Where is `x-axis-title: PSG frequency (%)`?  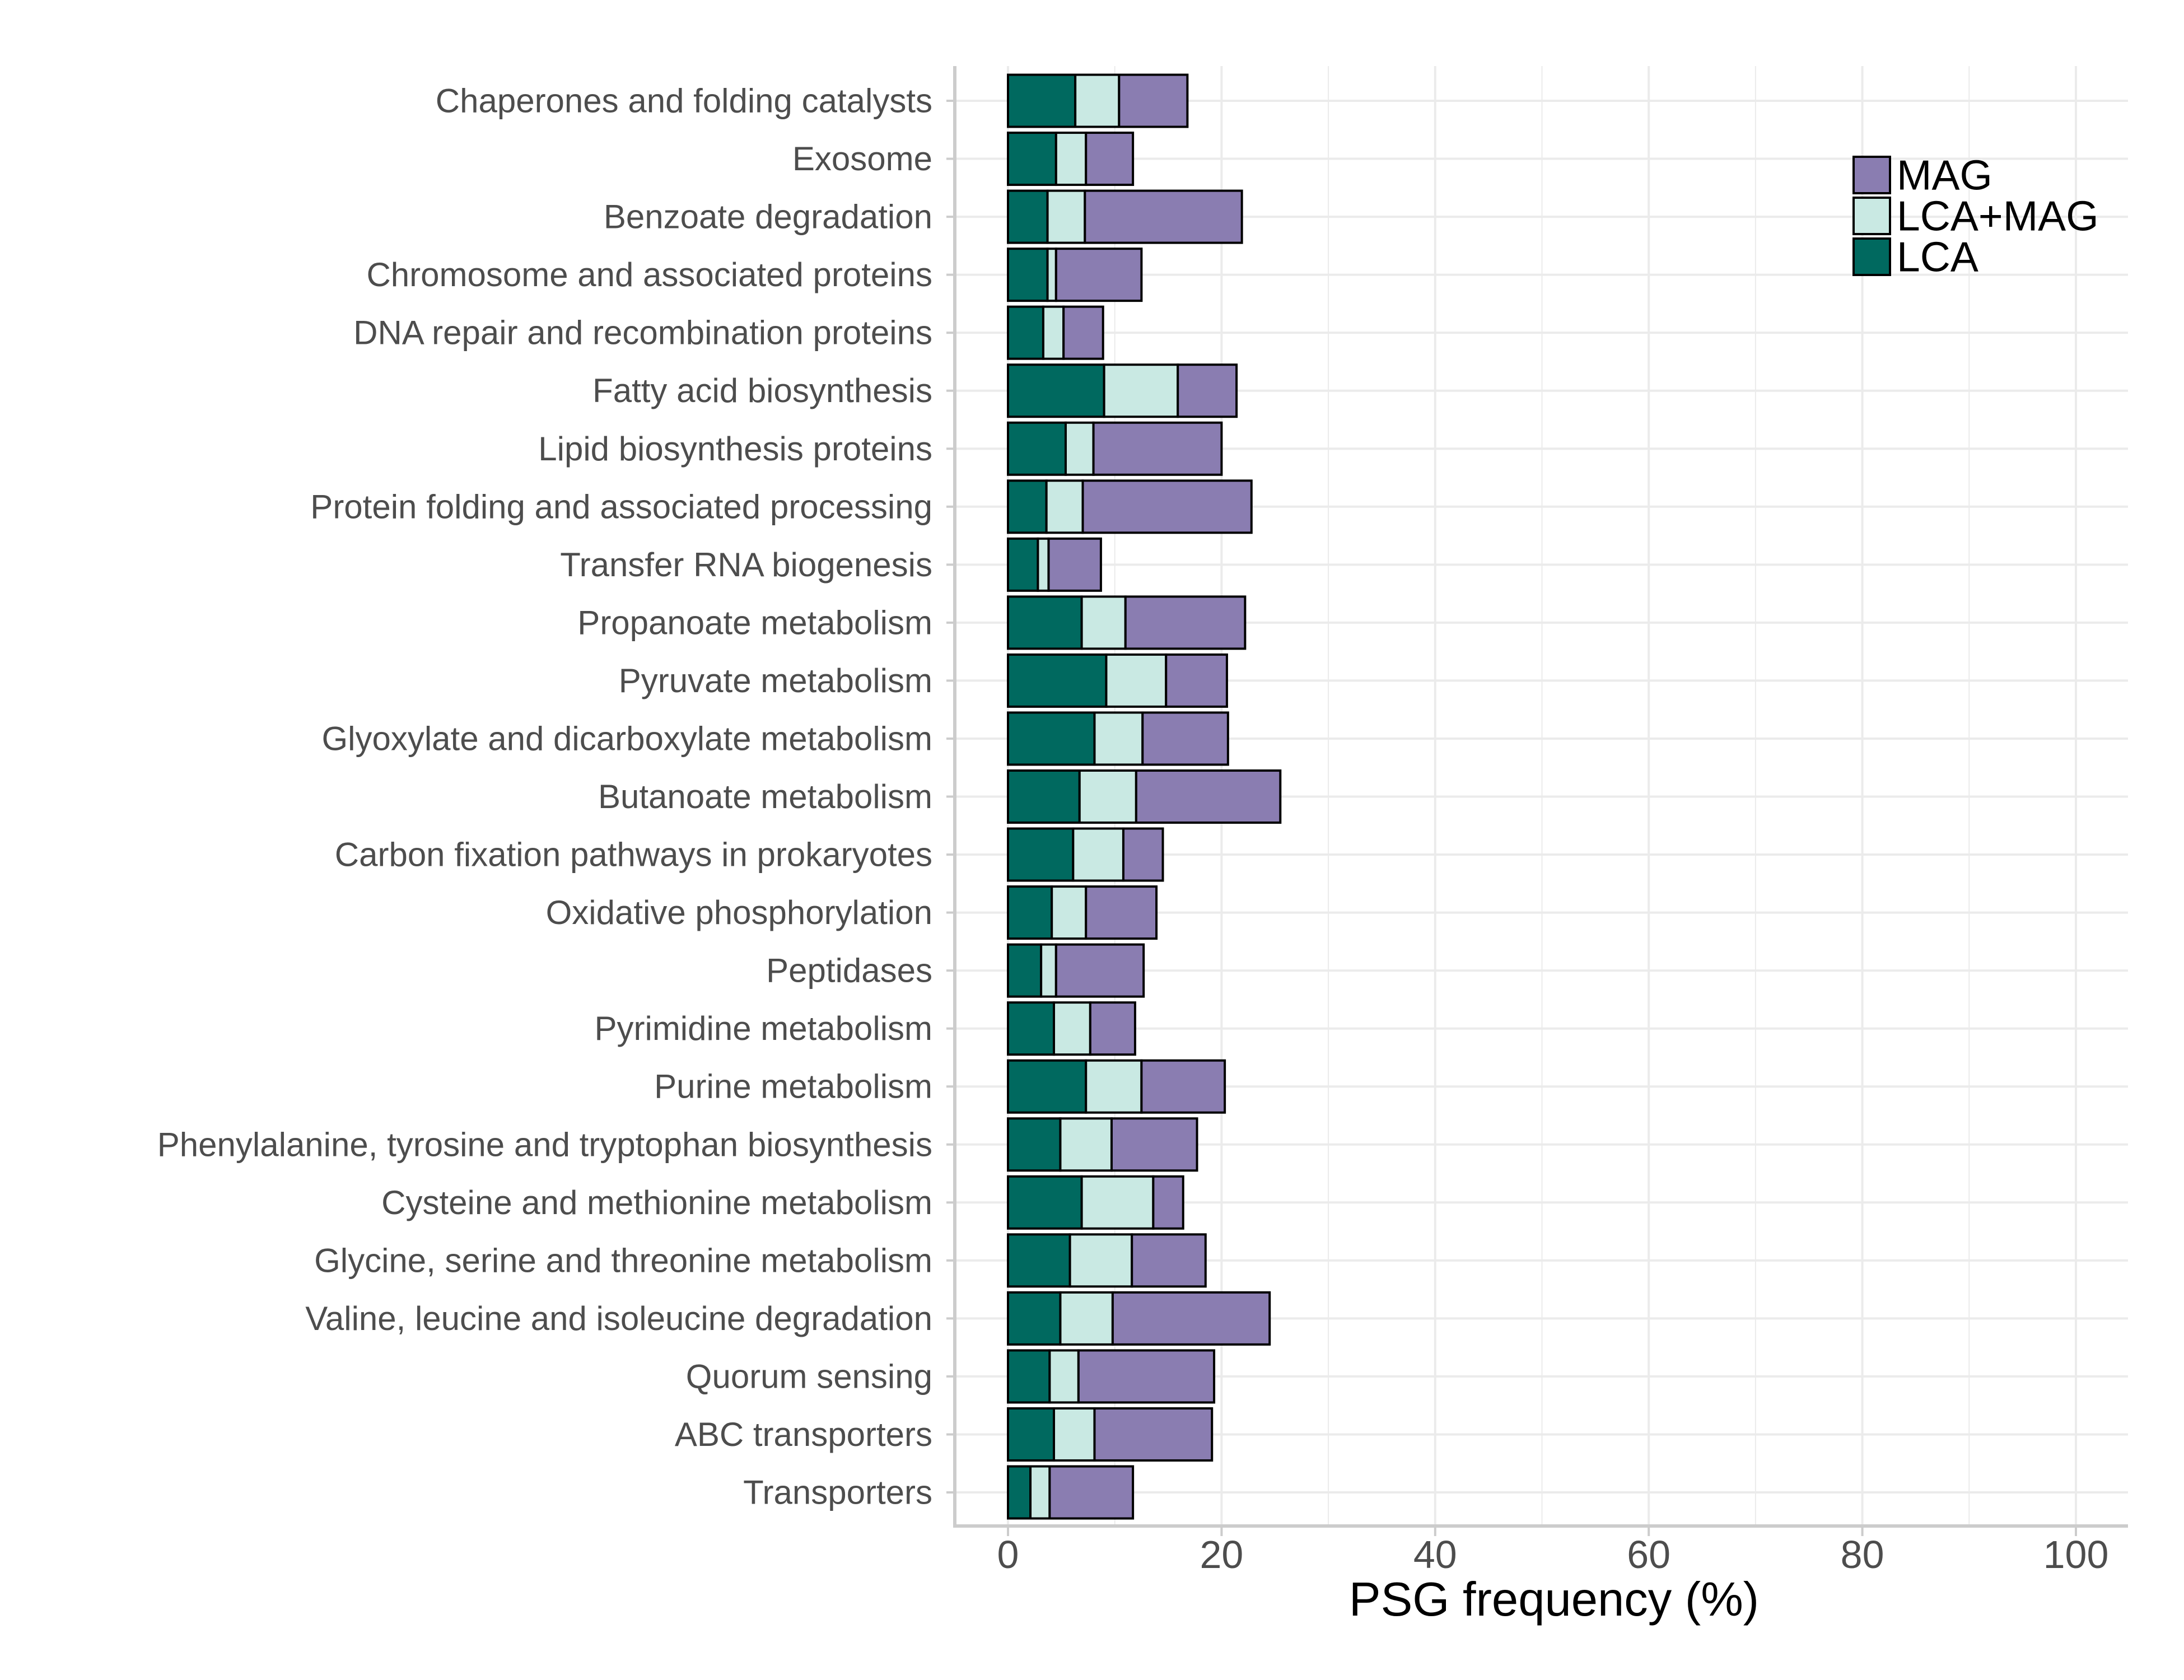 x-axis-title: PSG frequency (%) is located at coordinates (1554, 1600).